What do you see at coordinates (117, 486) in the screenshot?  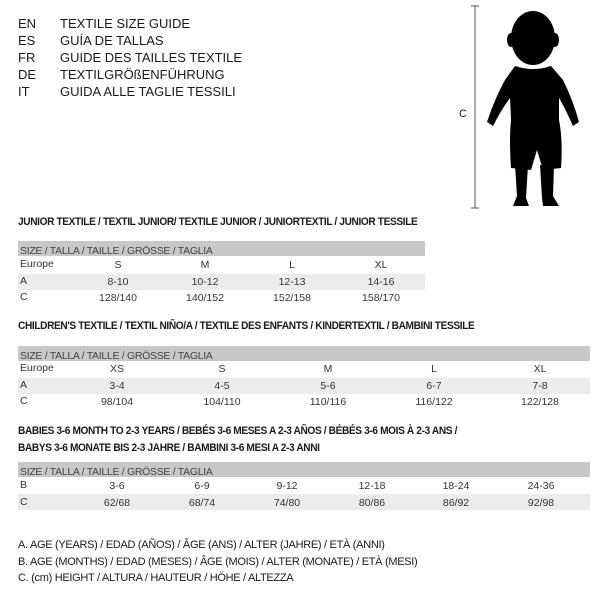 I see `table-cell: 3-6` at bounding box center [117, 486].